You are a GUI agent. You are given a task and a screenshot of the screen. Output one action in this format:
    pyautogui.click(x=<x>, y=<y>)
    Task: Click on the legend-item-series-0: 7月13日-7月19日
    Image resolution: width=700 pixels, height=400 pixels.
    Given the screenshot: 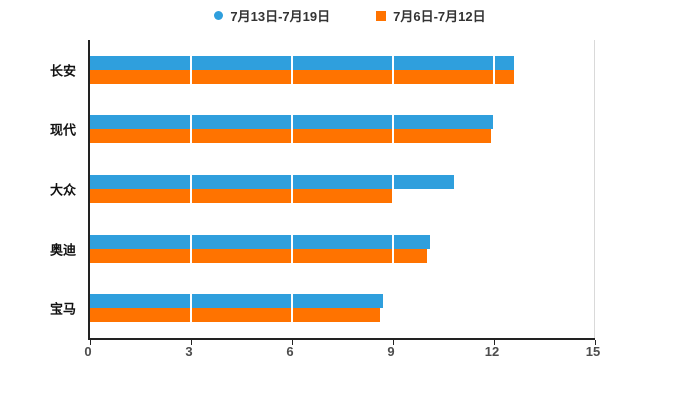 What is the action you would take?
    pyautogui.click(x=272, y=15)
    